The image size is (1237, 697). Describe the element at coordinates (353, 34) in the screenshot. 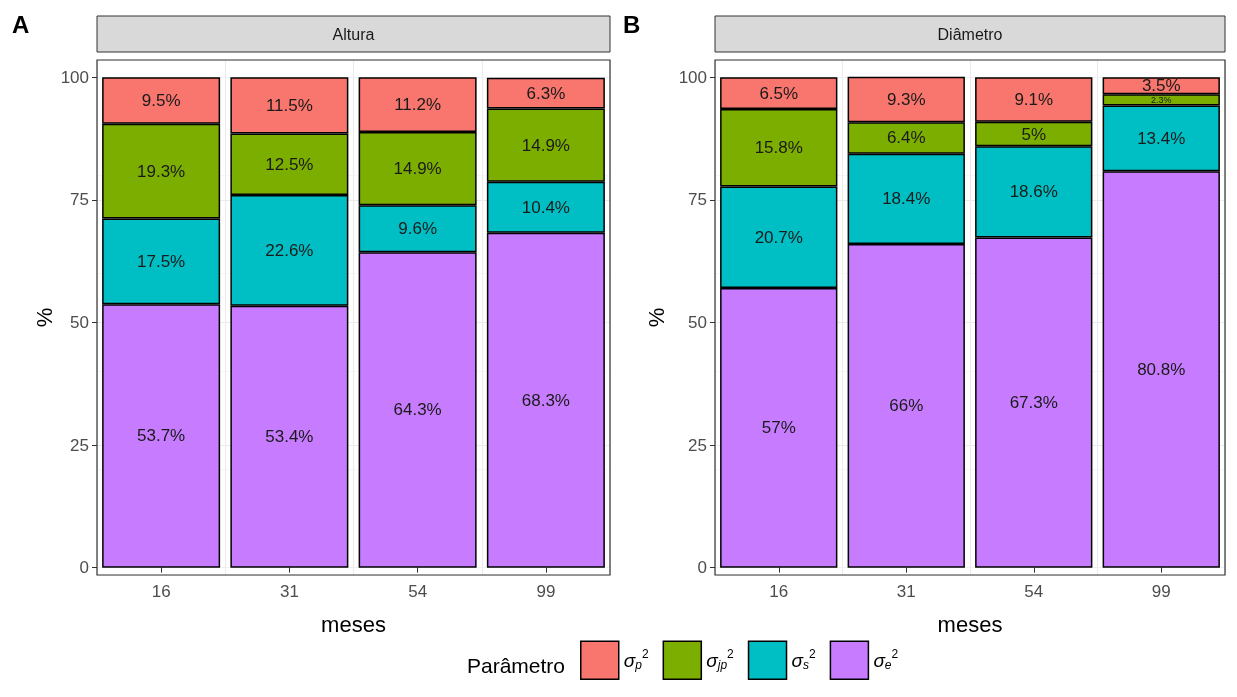

I see `chart-title: Altura` at that location.